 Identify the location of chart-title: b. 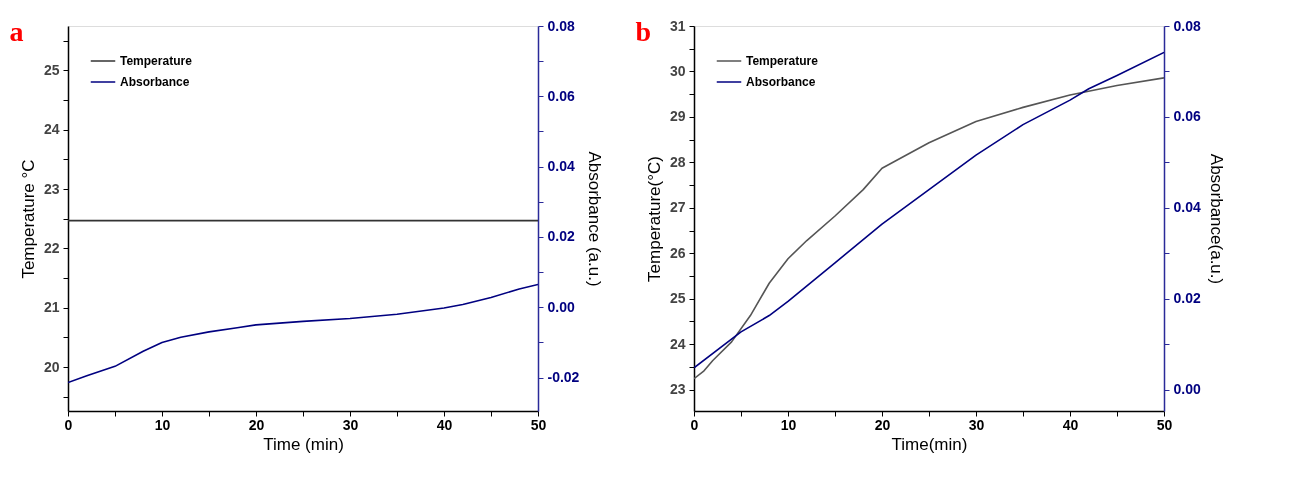
(643, 31).